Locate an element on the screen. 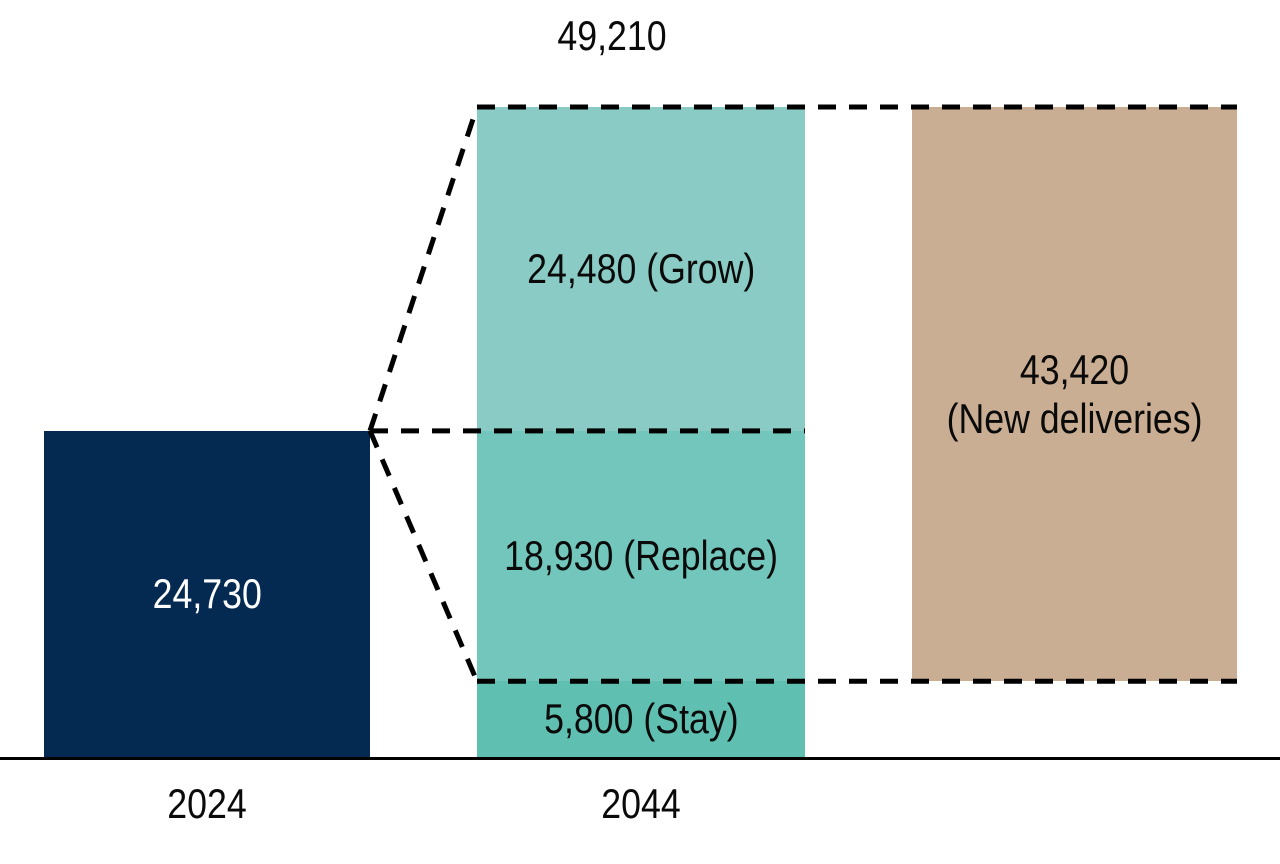 The height and width of the screenshot is (864, 1280). x-axis-line is located at coordinates (640, 758).